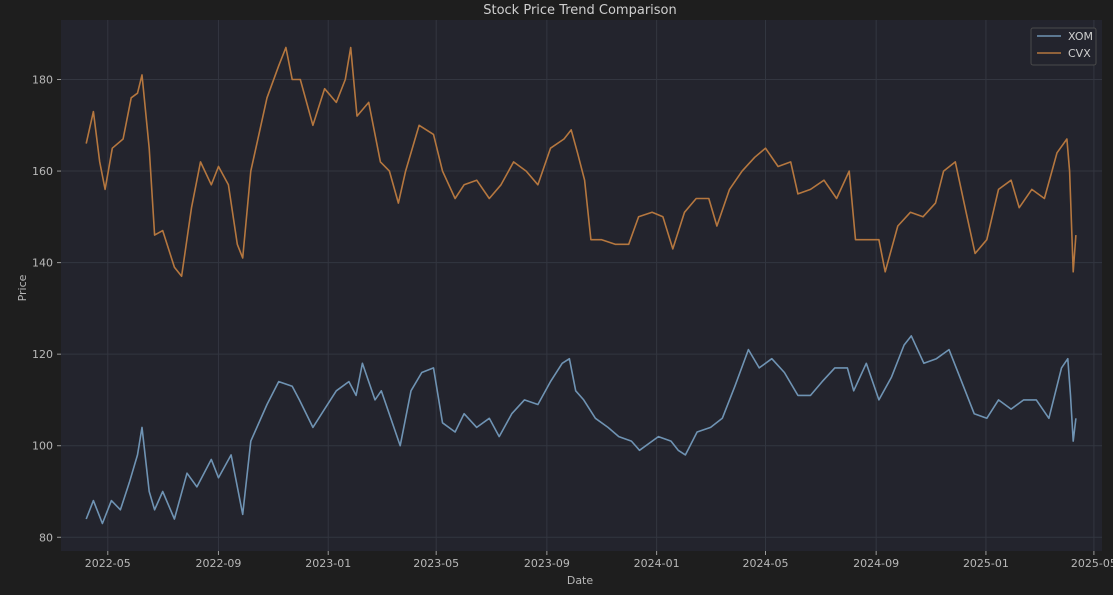 Image resolution: width=1113 pixels, height=595 pixels. I want to click on x-tick-label: 2023-09, so click(547, 563).